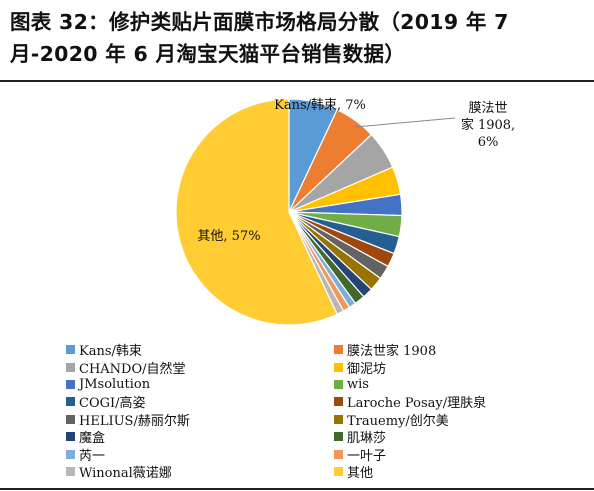 The width and height of the screenshot is (594, 491). I want to click on legend-label: wis, so click(358, 384).